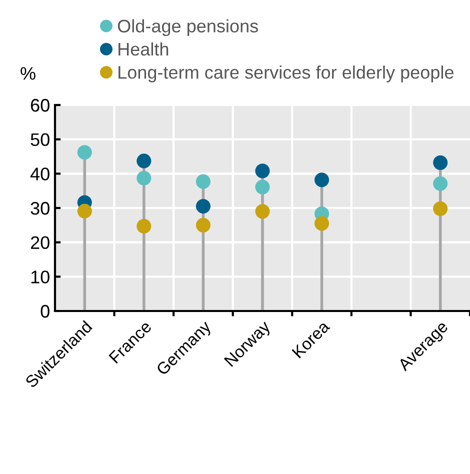 The height and width of the screenshot is (474, 470). I want to click on y-tick-label: 60, so click(40, 105).